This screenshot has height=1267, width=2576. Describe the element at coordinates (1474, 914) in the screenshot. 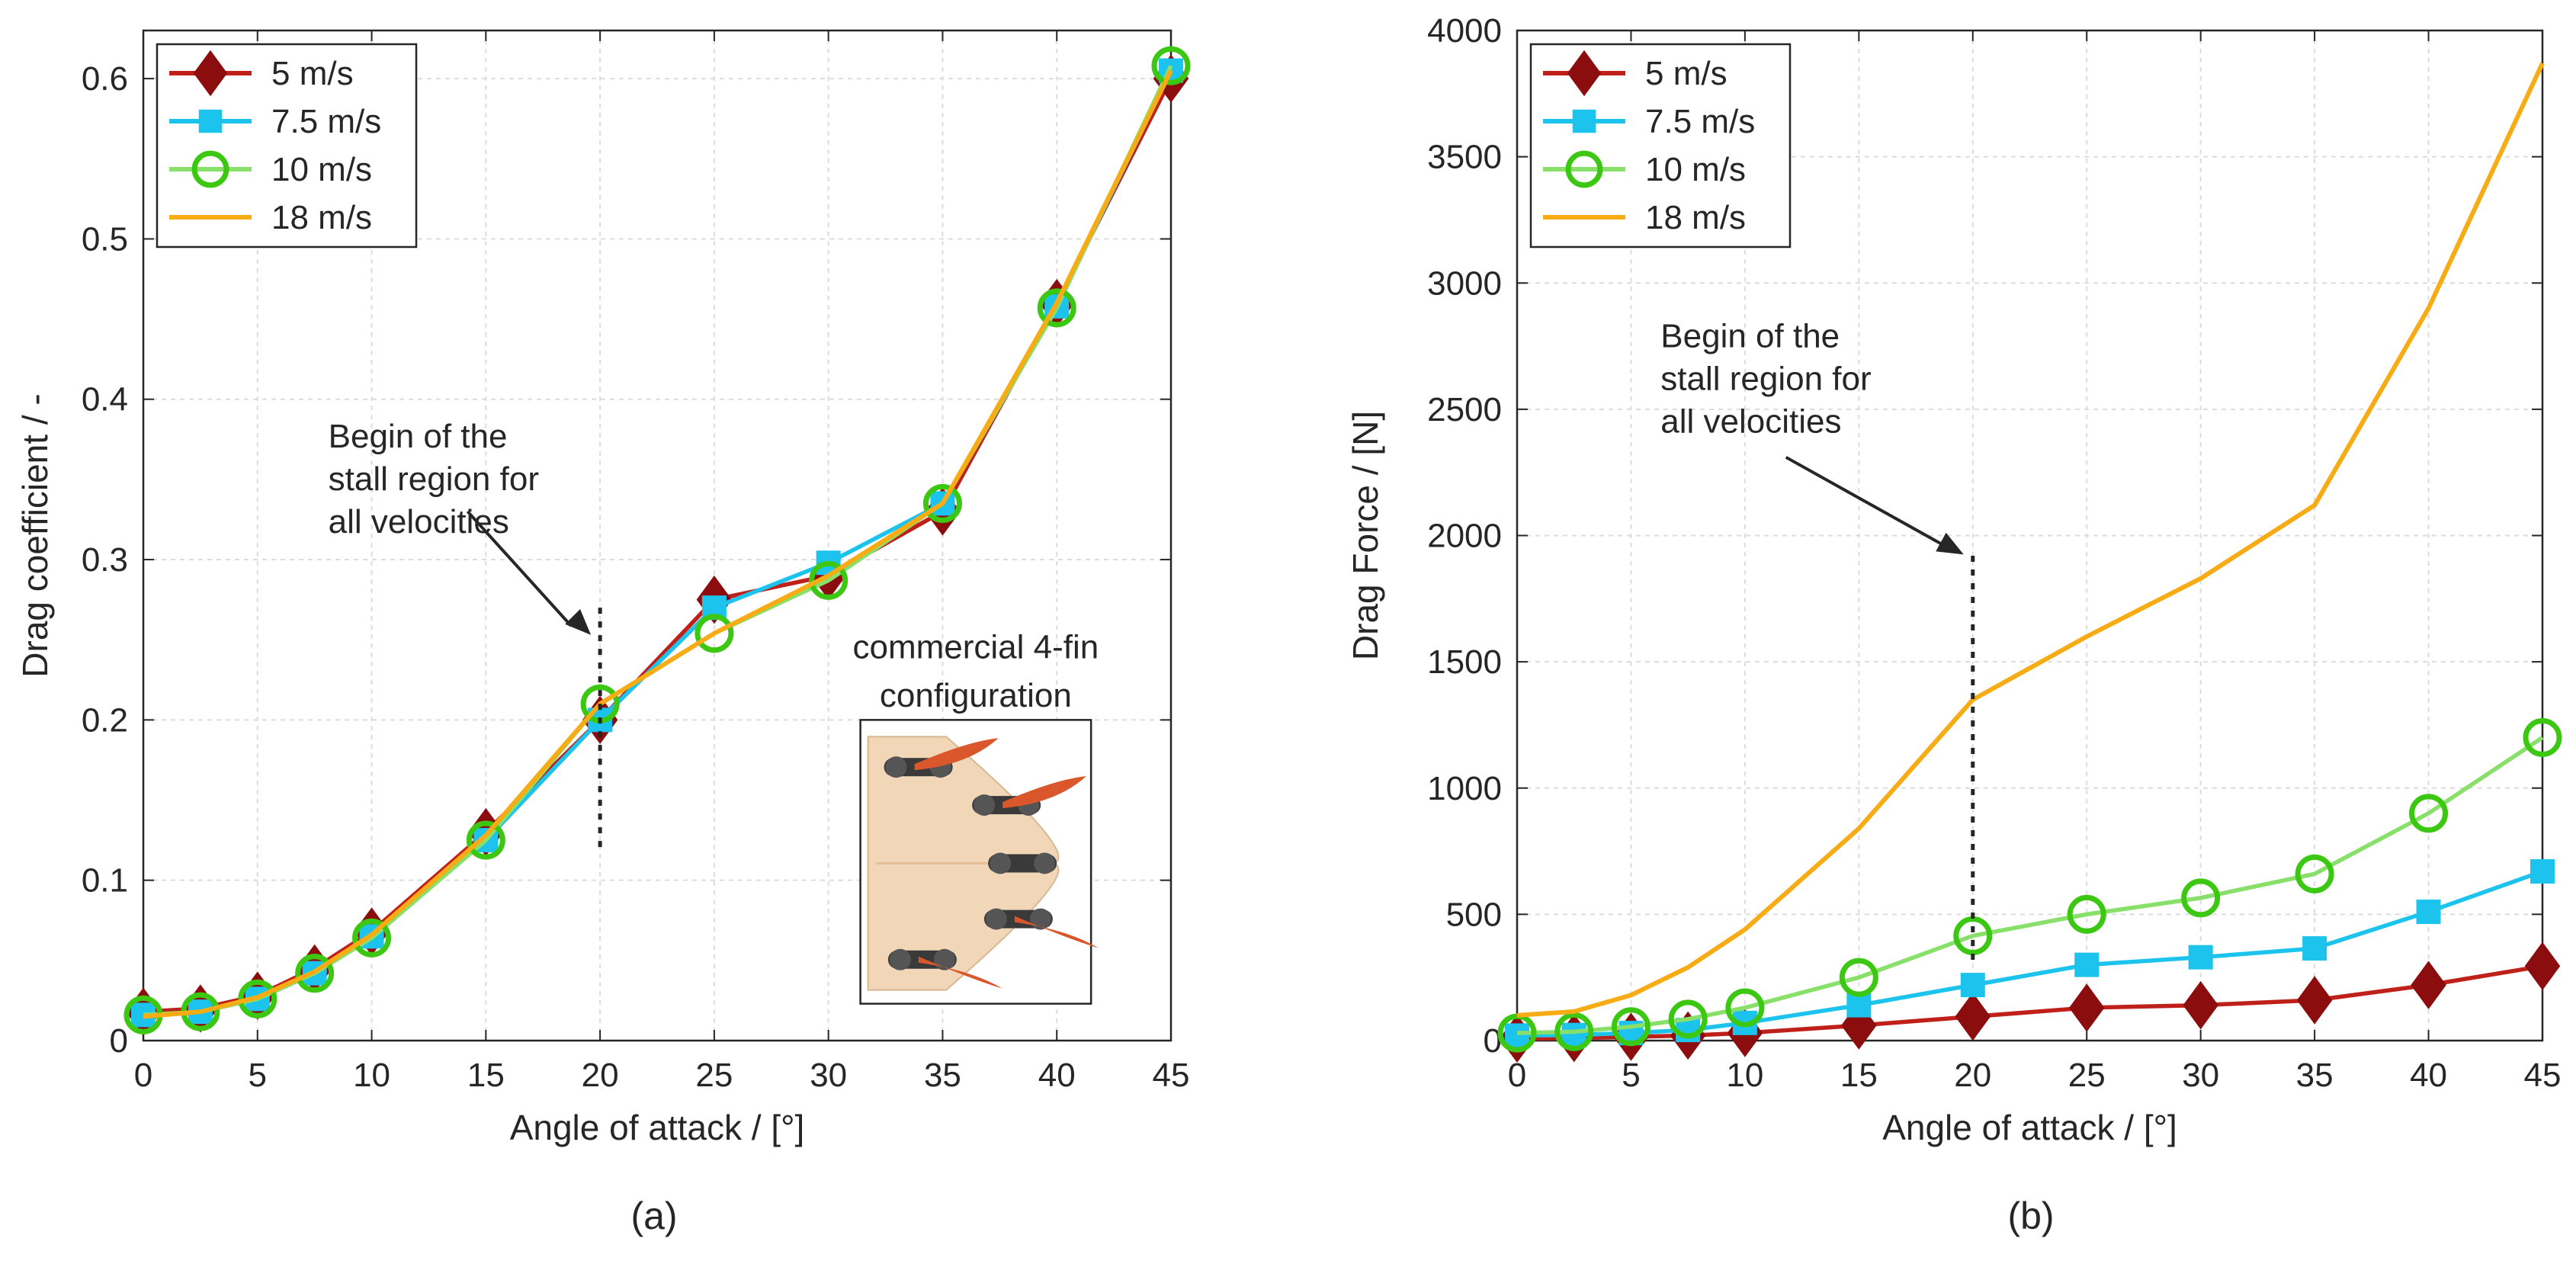

I see `y-tick-label: 500` at that location.